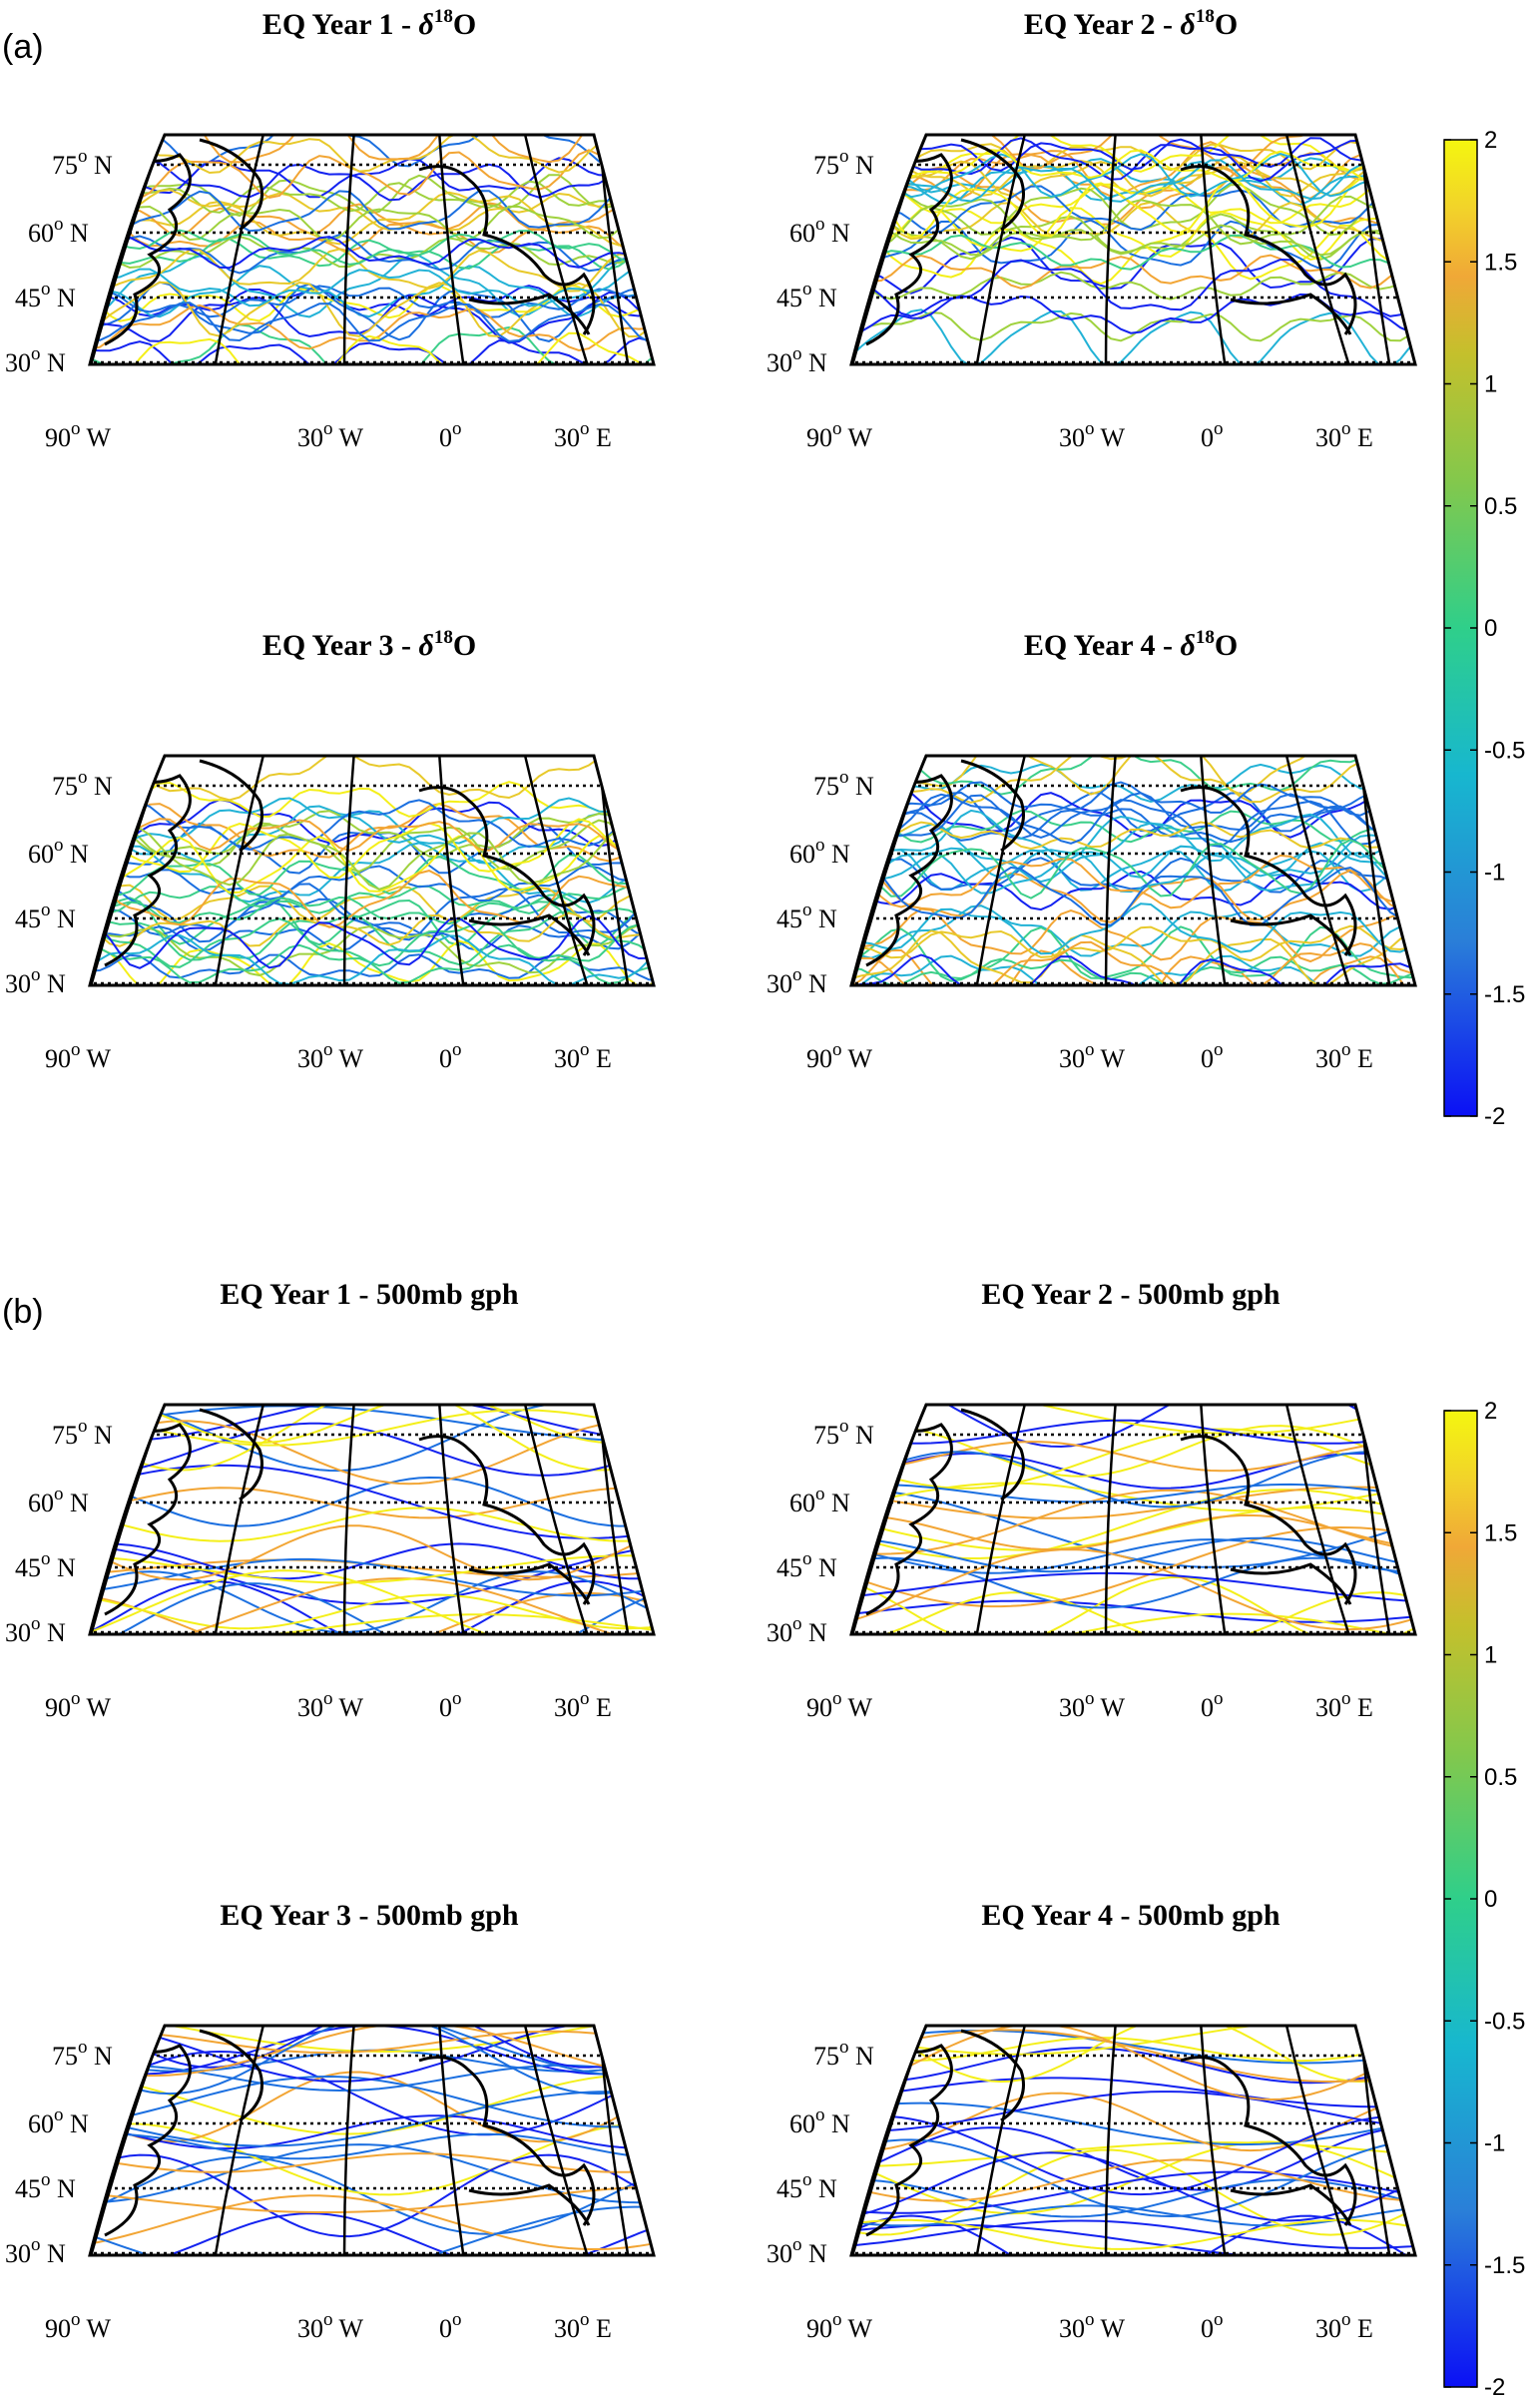 This screenshot has height=2396, width=1540. I want to click on map-title: EQ Year 2 - δ18O, so click(1131, 23).